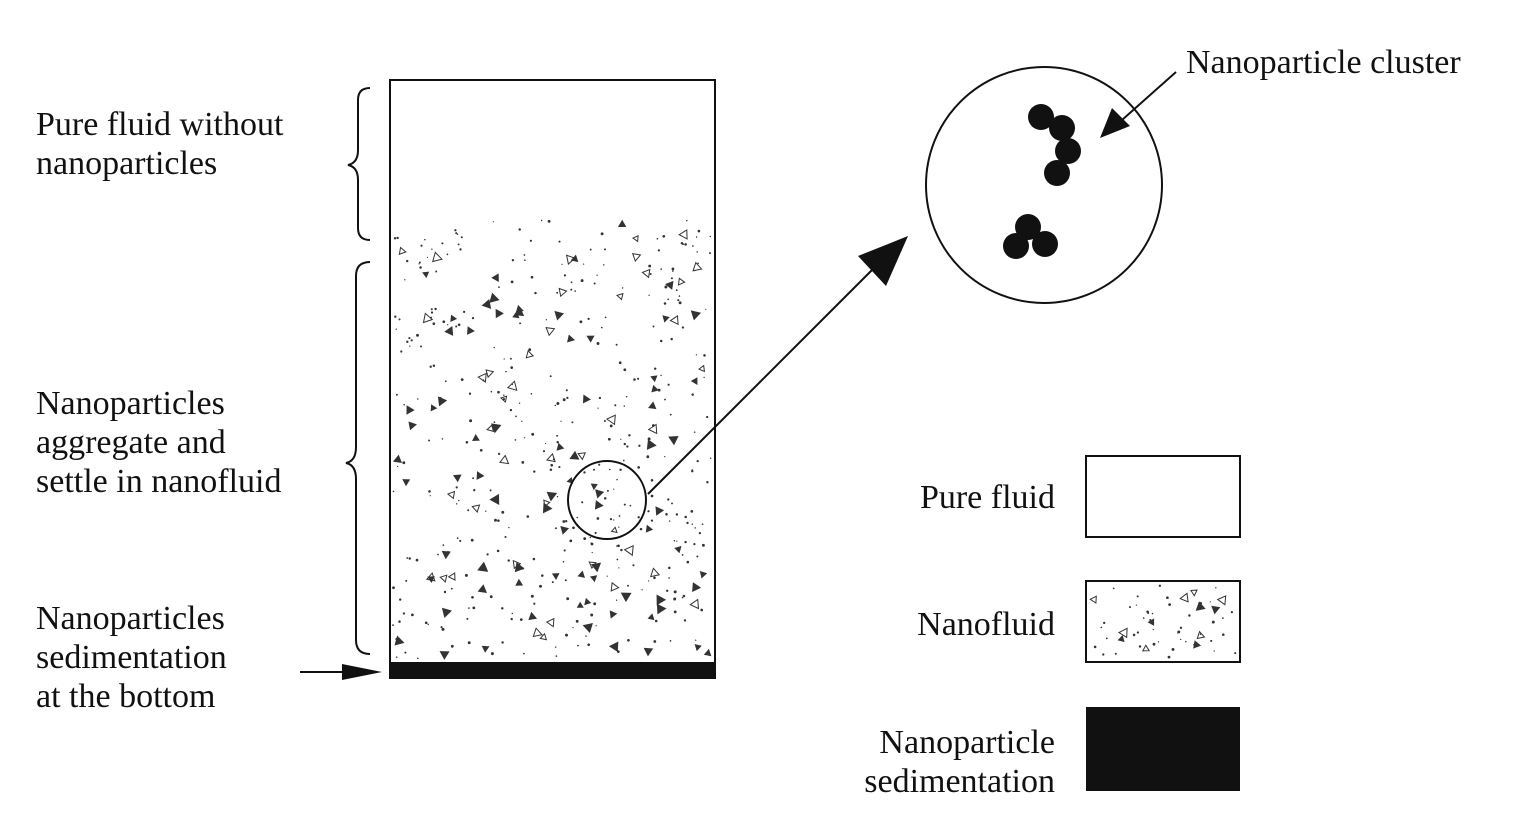  Describe the element at coordinates (131, 657) in the screenshot. I see `sedimentation-label-line-2: sedimentation` at that location.